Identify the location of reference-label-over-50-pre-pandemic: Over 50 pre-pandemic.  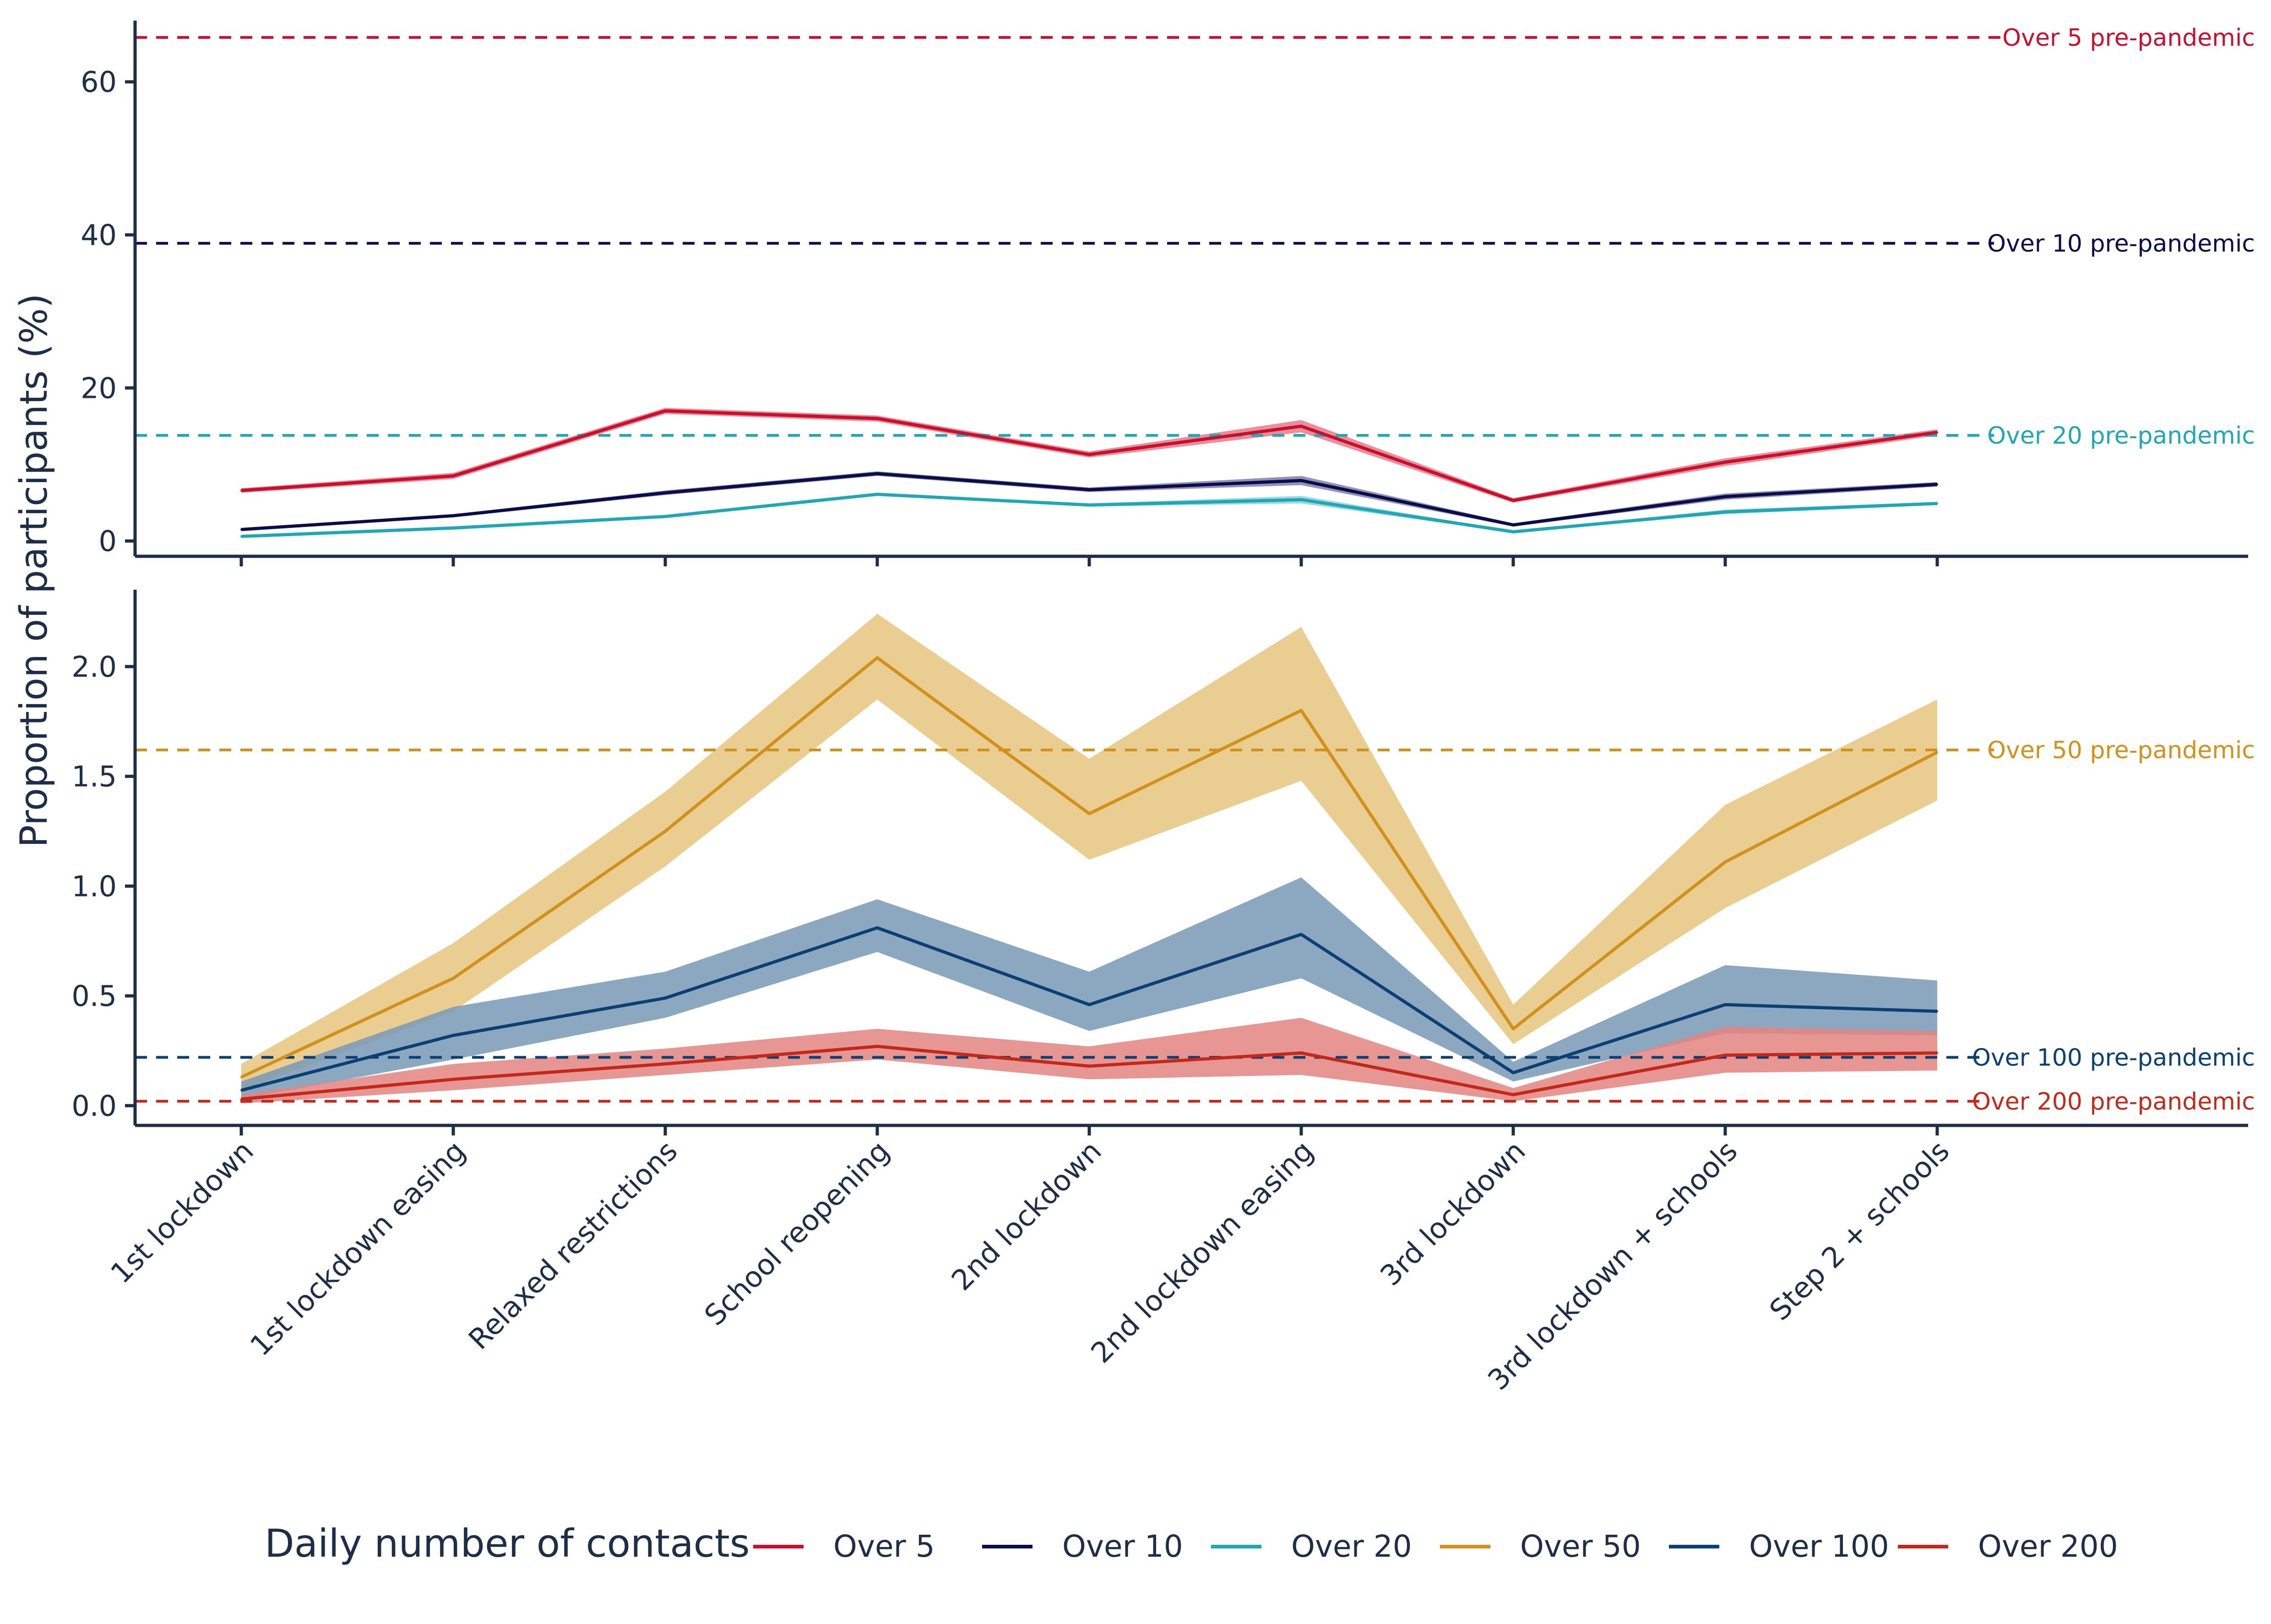
(2121, 750).